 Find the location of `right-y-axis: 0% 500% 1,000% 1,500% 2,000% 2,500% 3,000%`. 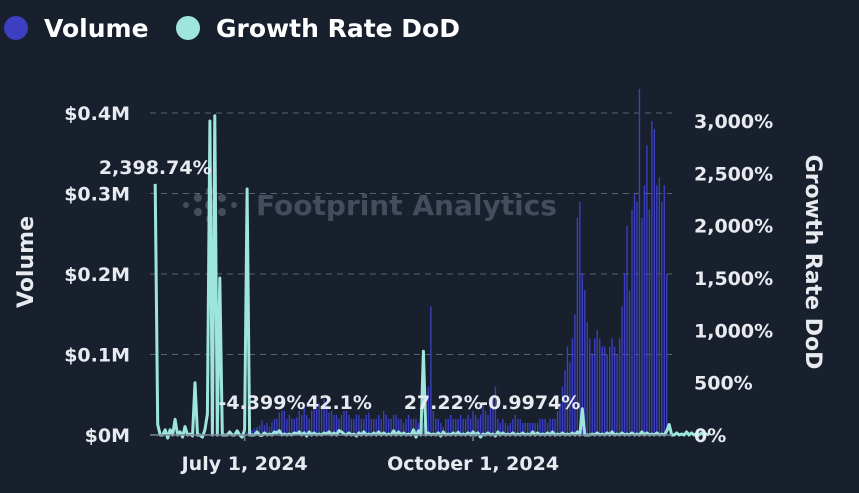

right-y-axis: 0% 500% 1,000% 1,500% 2,000% 2,500% 3,000% is located at coordinates (733, 279).